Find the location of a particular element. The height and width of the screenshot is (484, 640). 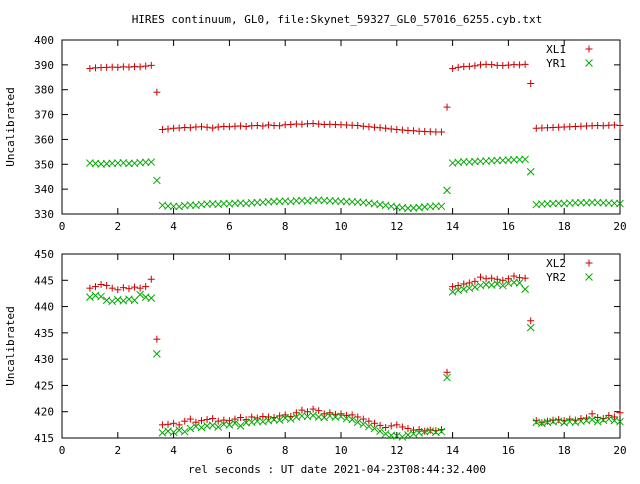

y-tick-label: 425 is located at coordinates (44, 385).